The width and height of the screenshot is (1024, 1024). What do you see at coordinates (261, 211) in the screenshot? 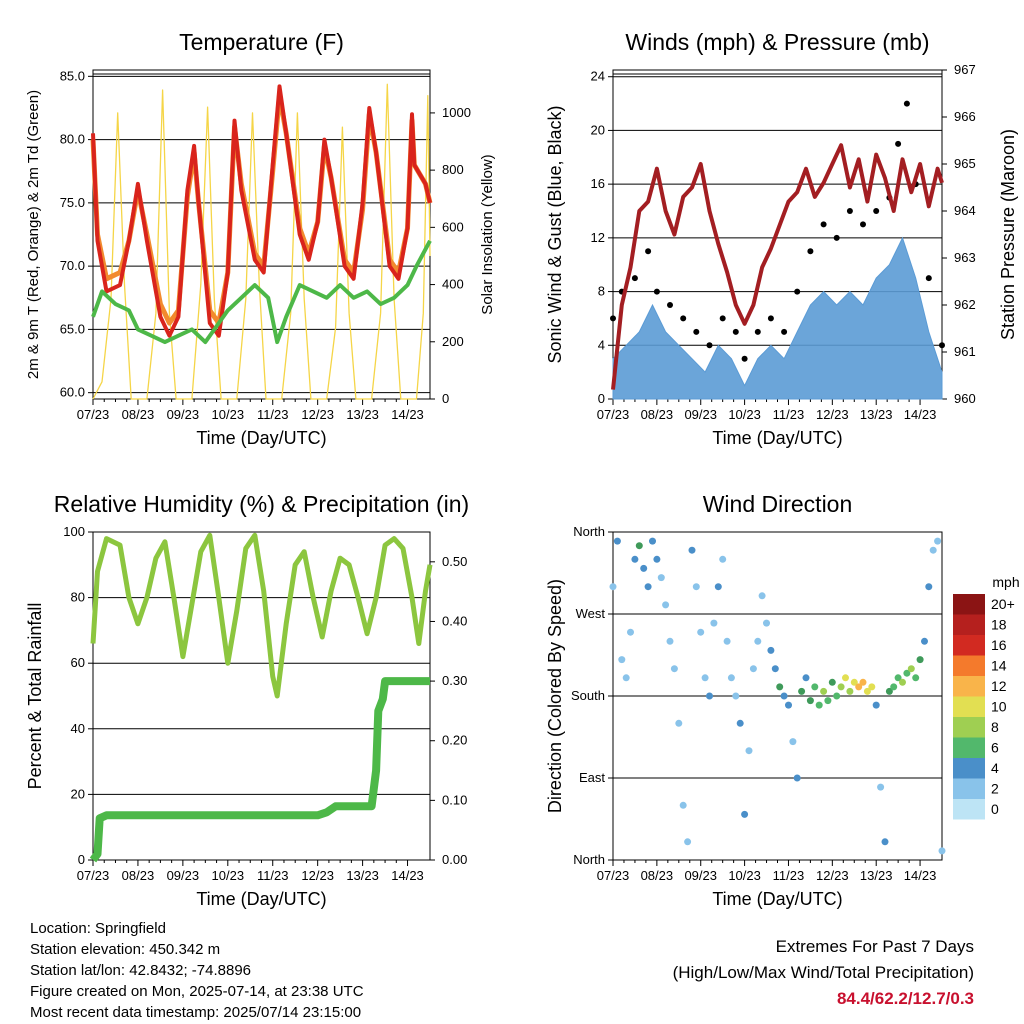
I see `series-temp2m-line` at bounding box center [261, 211].